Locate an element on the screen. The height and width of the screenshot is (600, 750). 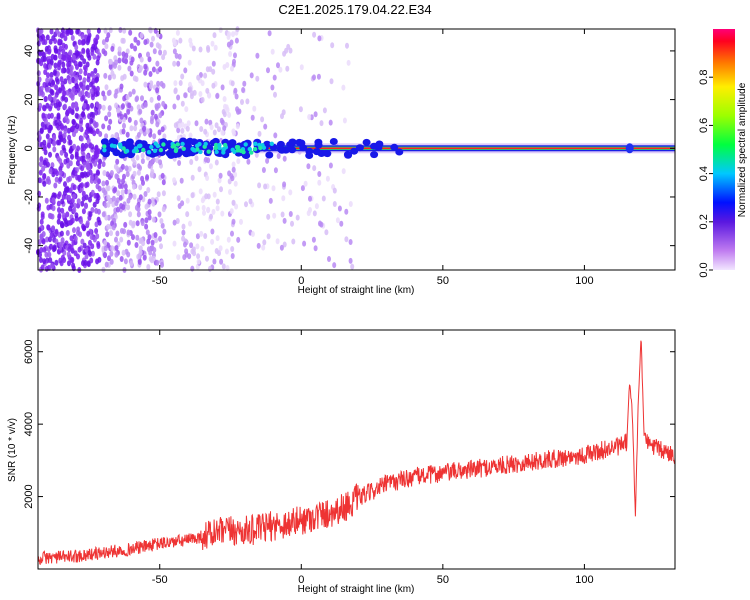
snr-y-tick-label: 6000 is located at coordinates (29, 351).